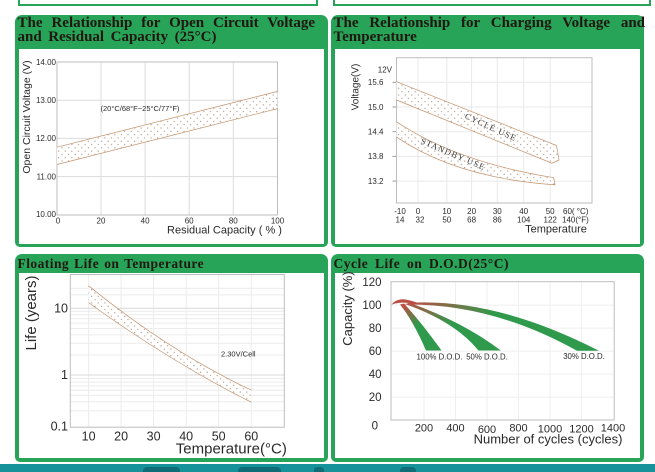 Image resolution: width=655 pixels, height=472 pixels. Describe the element at coordinates (371, 283) in the screenshot. I see `svg-text: 120` at that location.